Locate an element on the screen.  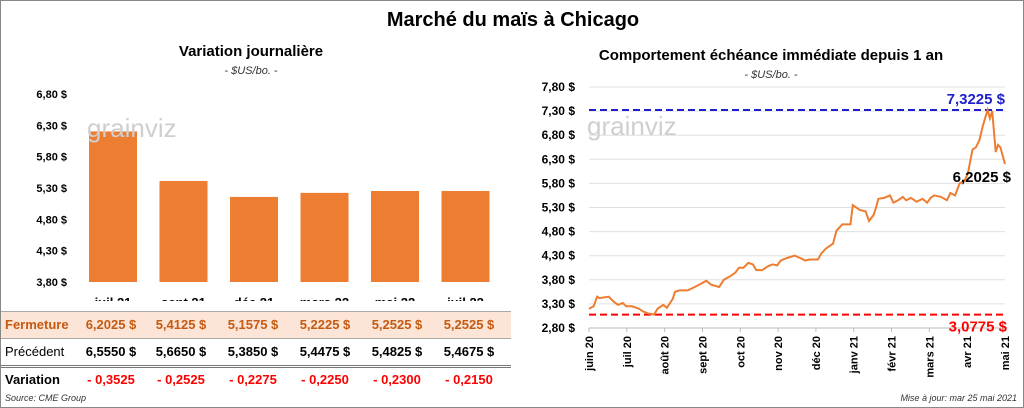
x-tick-label: nov 20 is located at coordinates (779, 353).